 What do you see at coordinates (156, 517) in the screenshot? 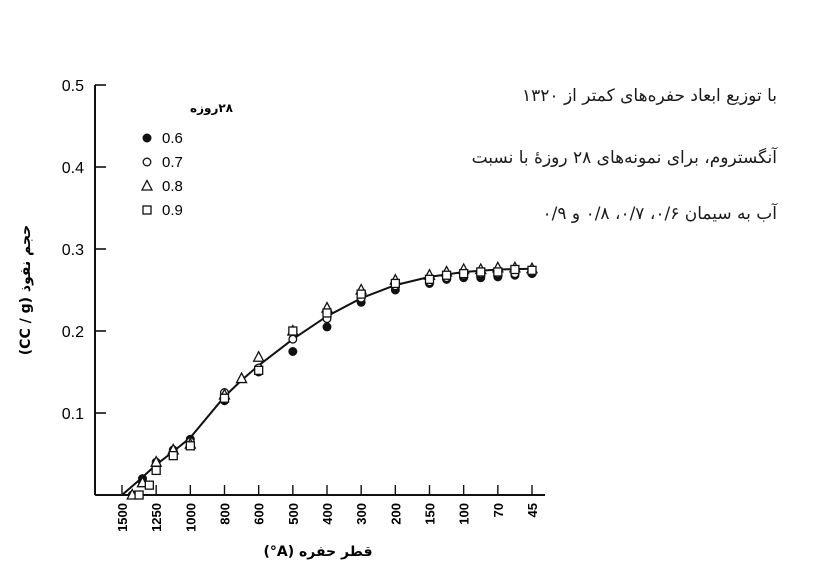
I see `x-tick-label: 1250` at bounding box center [156, 517].